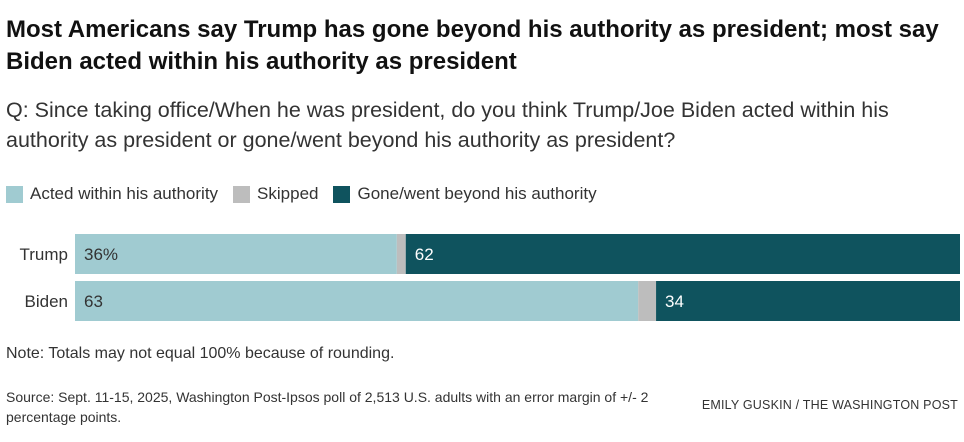  I want to click on legend-item-skipped: Skipped, so click(275, 194).